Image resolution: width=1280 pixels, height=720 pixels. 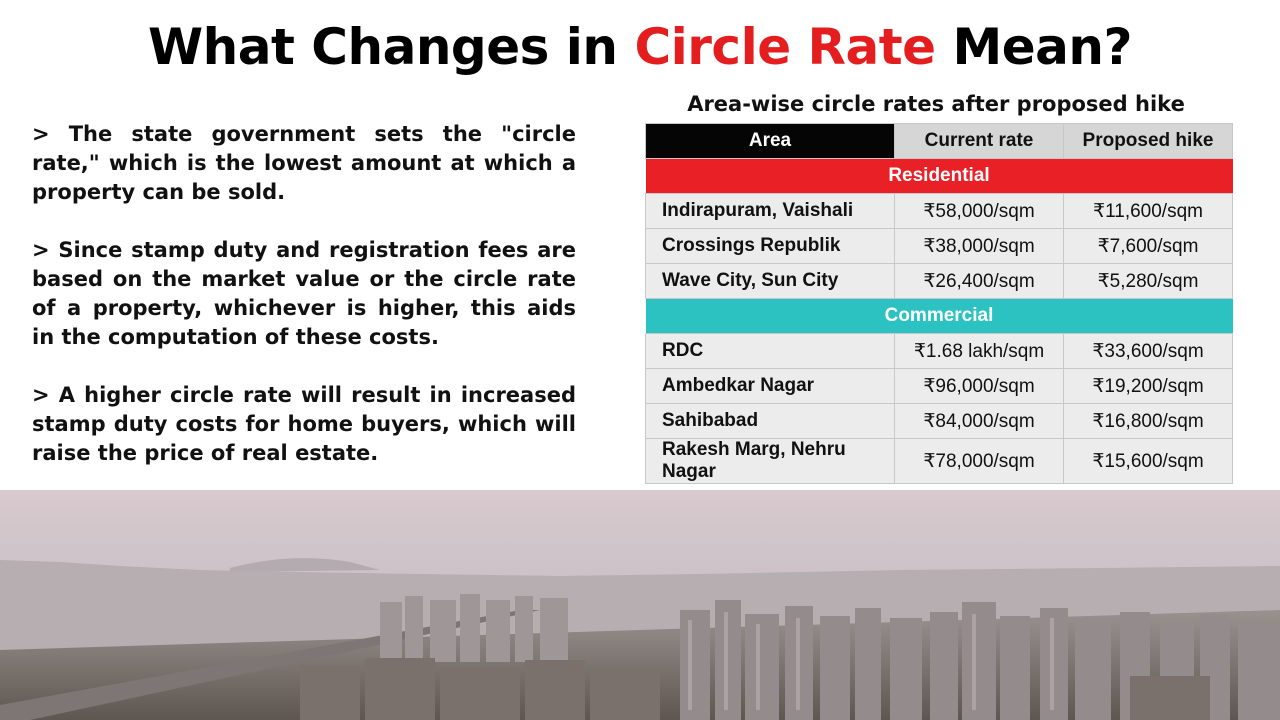 I want to click on area-cell: Wave City, Sun City, so click(x=770, y=281).